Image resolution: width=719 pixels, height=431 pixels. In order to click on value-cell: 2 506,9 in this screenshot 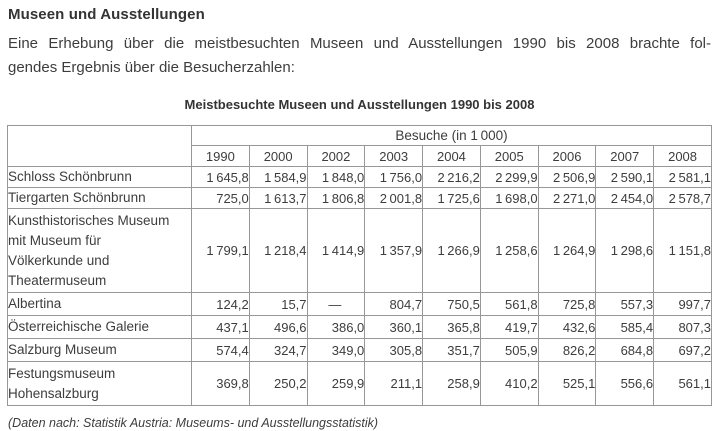, I will do `click(567, 177)`.